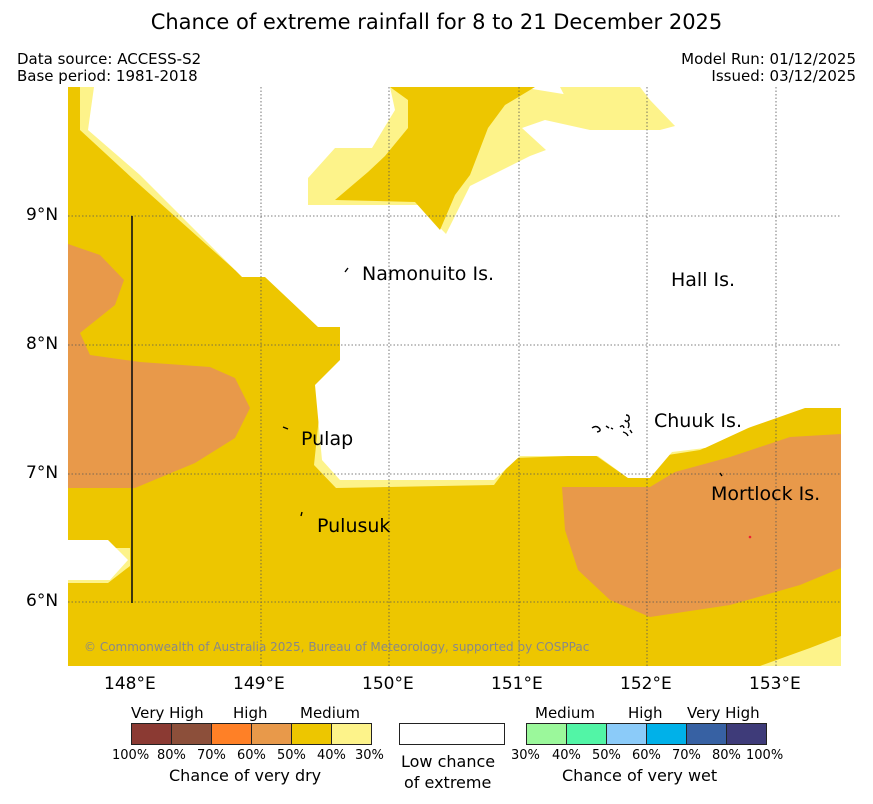 The height and width of the screenshot is (804, 873). What do you see at coordinates (42, 215) in the screenshot?
I see `lat-tick: 9°N` at bounding box center [42, 215].